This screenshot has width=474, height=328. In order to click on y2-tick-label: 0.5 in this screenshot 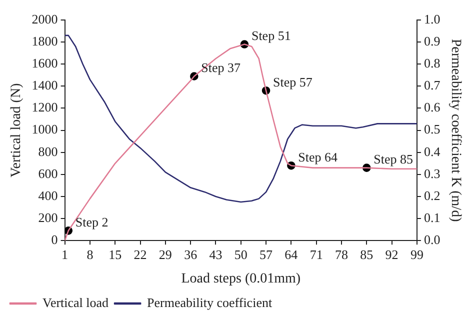, I will do `click(432, 129)`.